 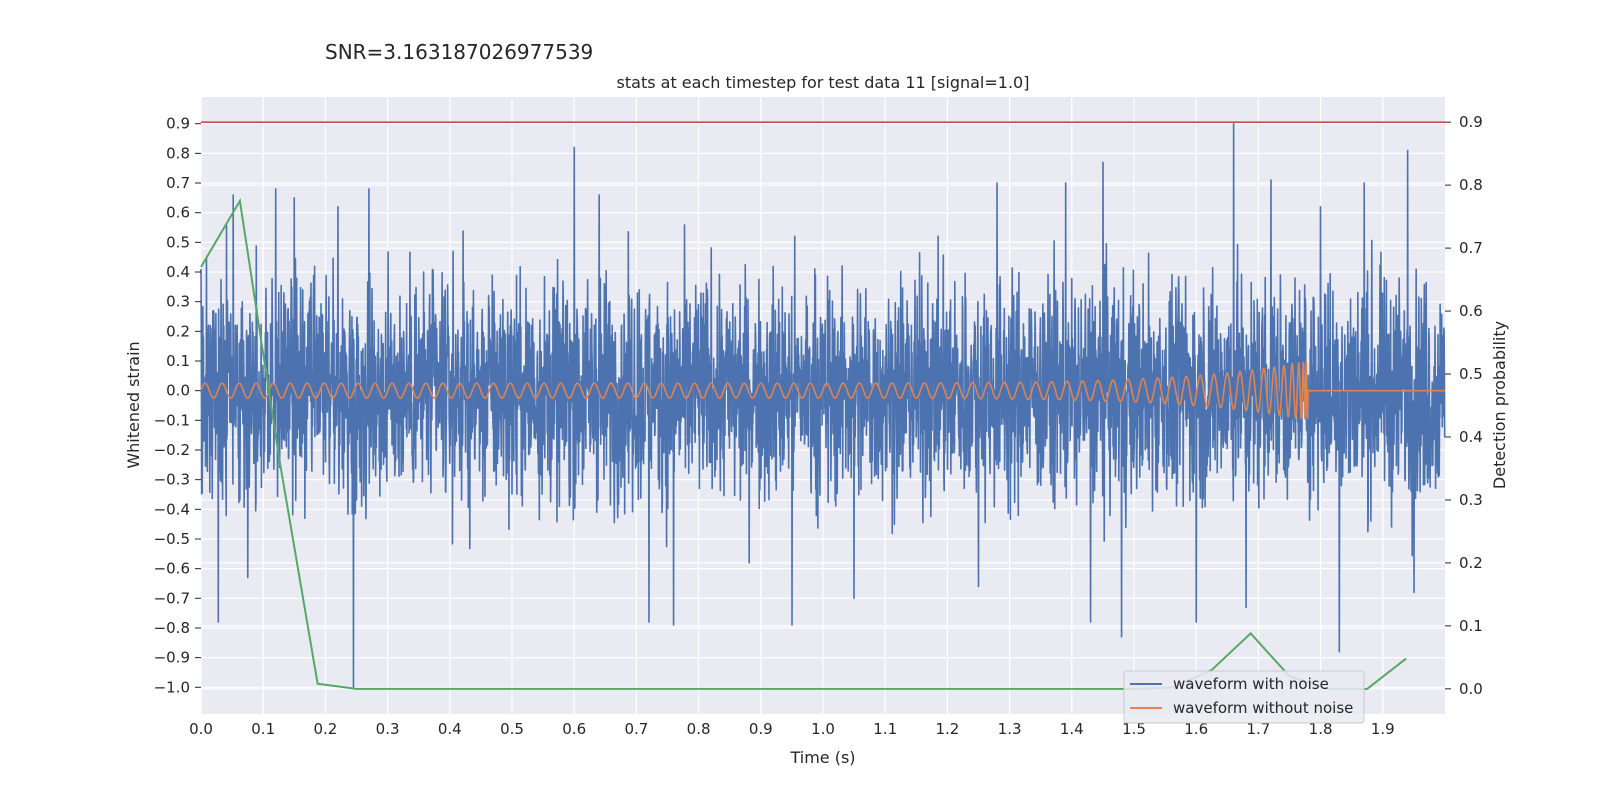 I want to click on x-tick-label: 1.0, so click(x=823, y=729).